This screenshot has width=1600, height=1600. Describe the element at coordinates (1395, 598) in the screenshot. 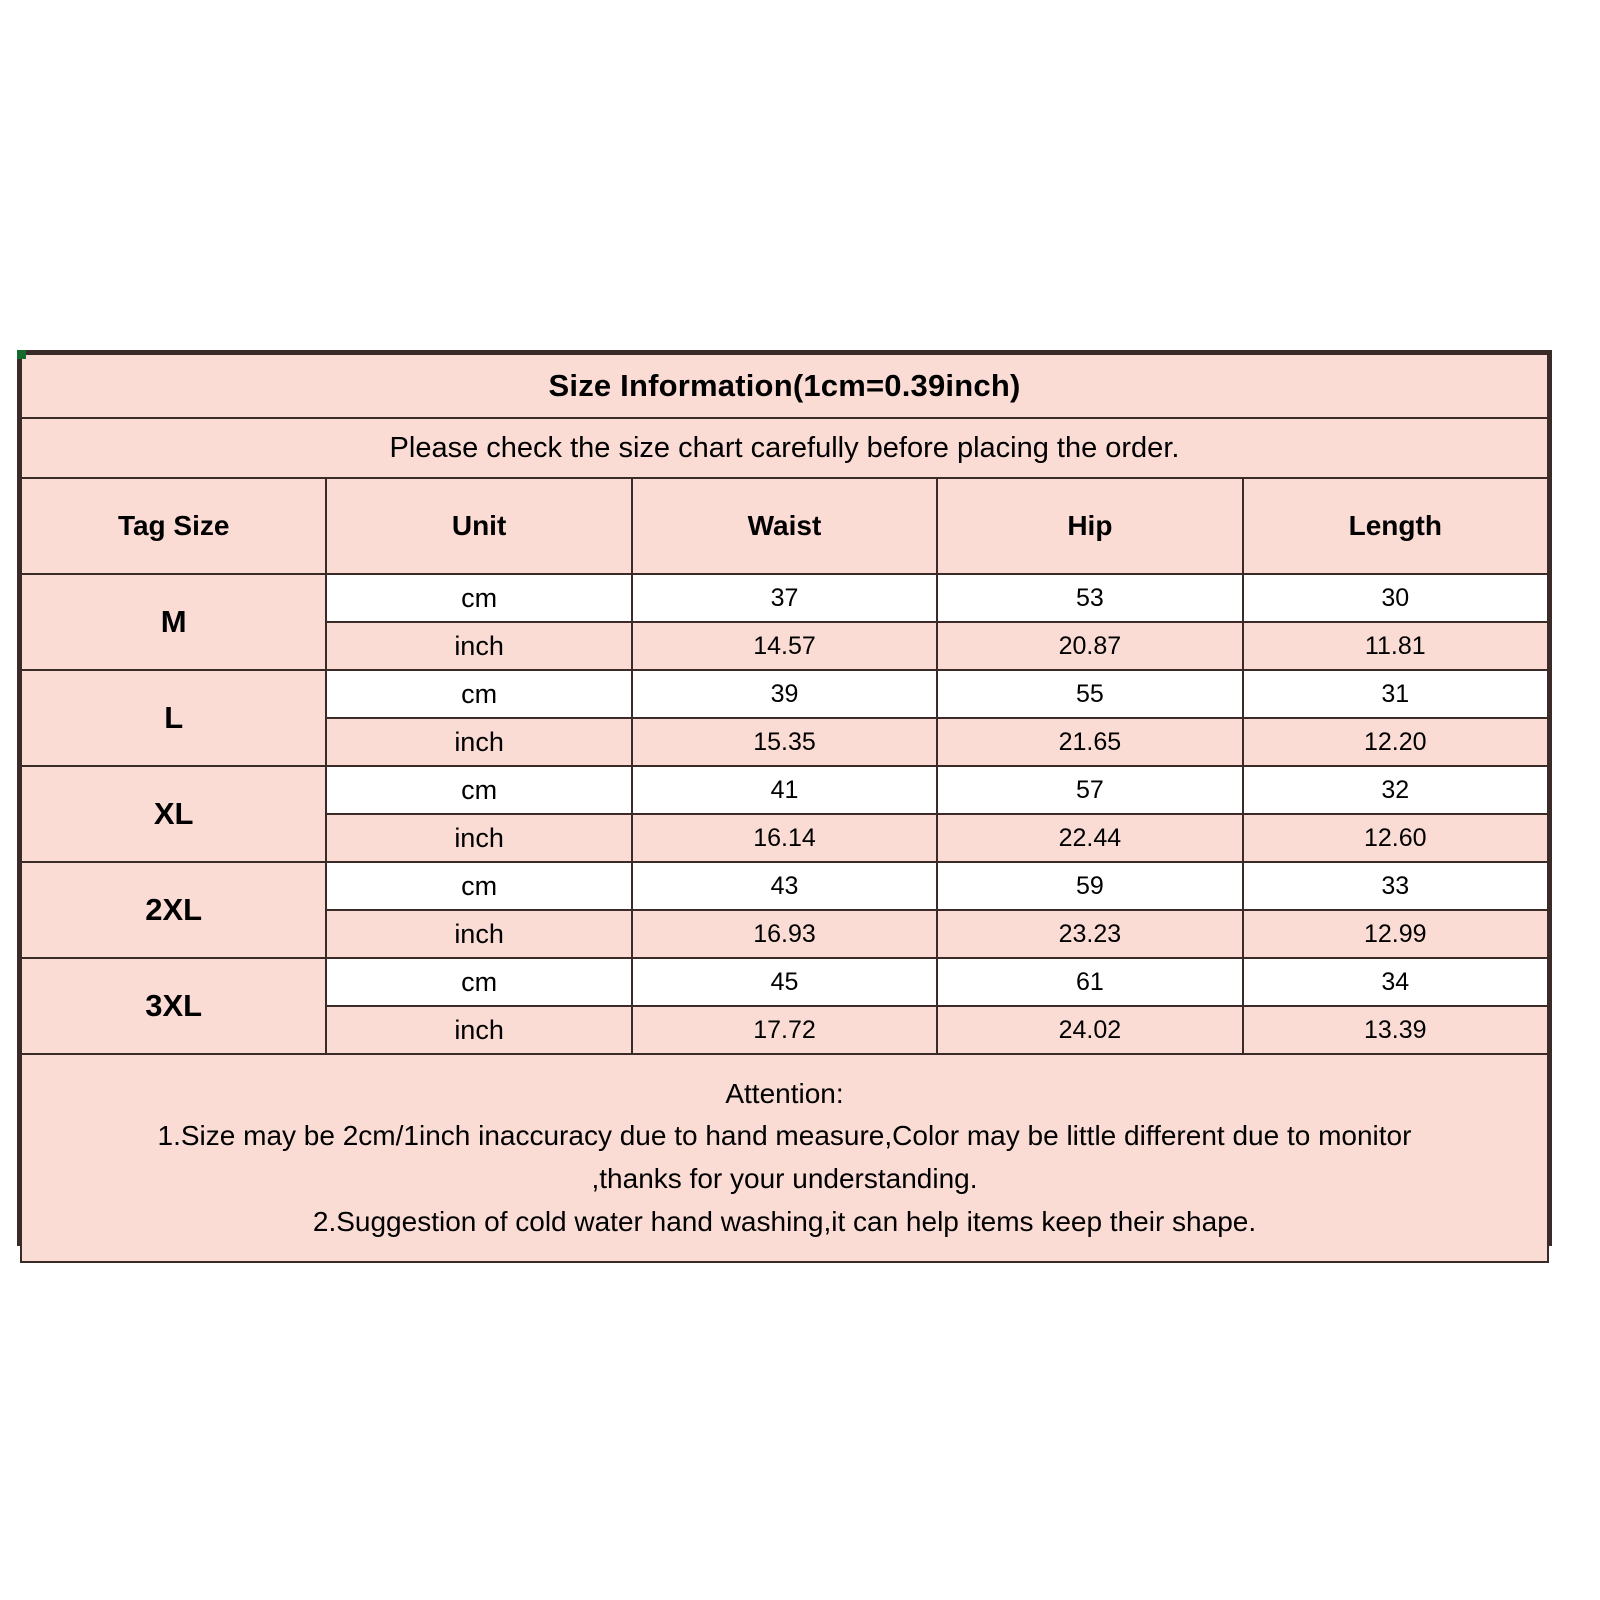

I see `length-value: 30` at that location.